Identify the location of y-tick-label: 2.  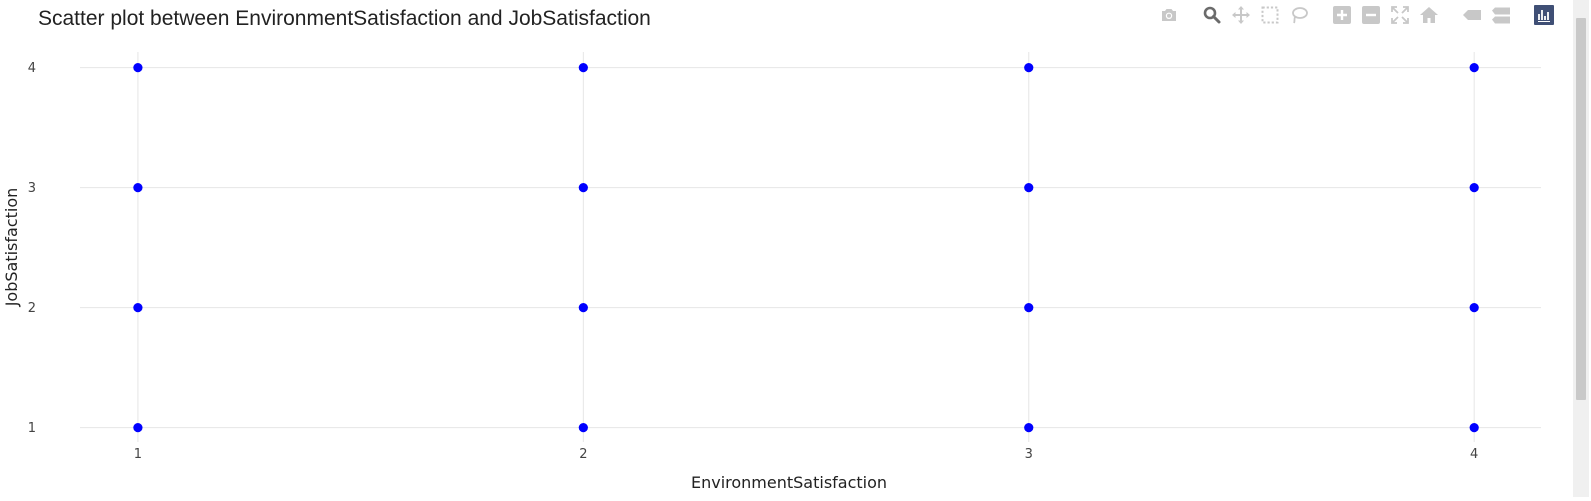
(32, 308).